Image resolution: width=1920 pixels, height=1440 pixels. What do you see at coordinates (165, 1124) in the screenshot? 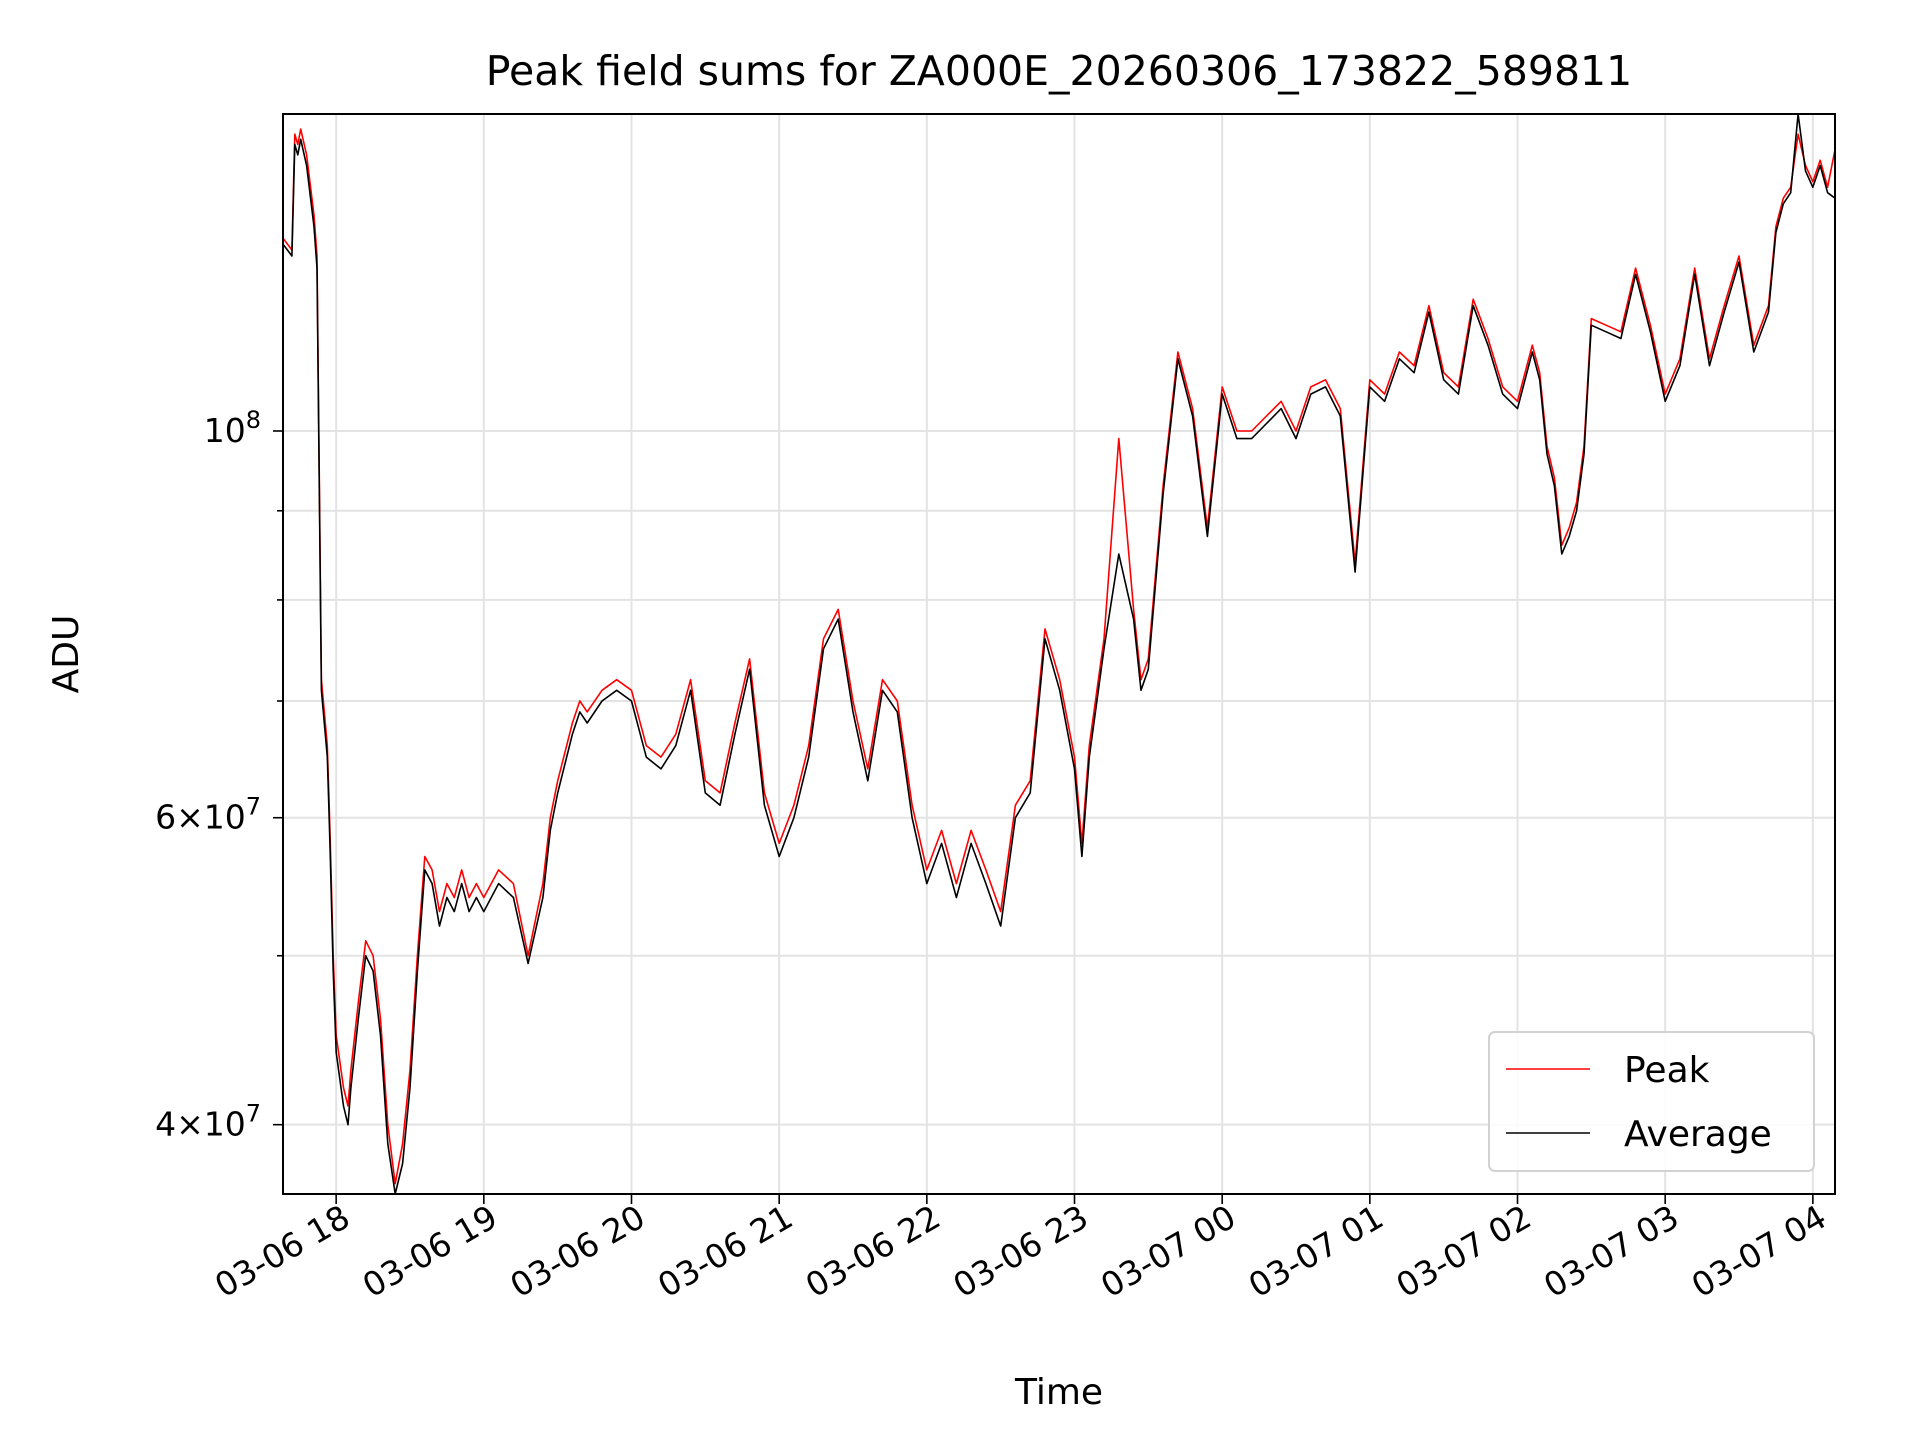
I see `y-tick-mantissa: 4` at bounding box center [165, 1124].